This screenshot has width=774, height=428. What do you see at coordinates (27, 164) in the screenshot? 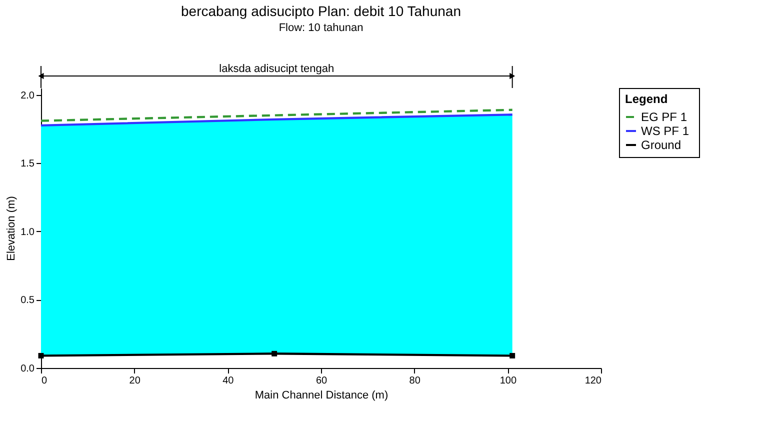
I see `y-tick-label: 1.5` at bounding box center [27, 164].